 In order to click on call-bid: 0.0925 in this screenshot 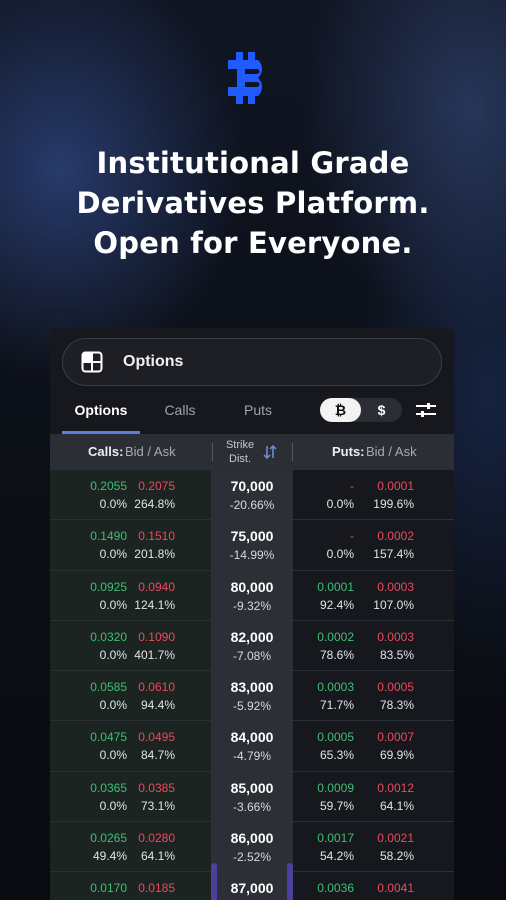, I will do `click(108, 586)`.